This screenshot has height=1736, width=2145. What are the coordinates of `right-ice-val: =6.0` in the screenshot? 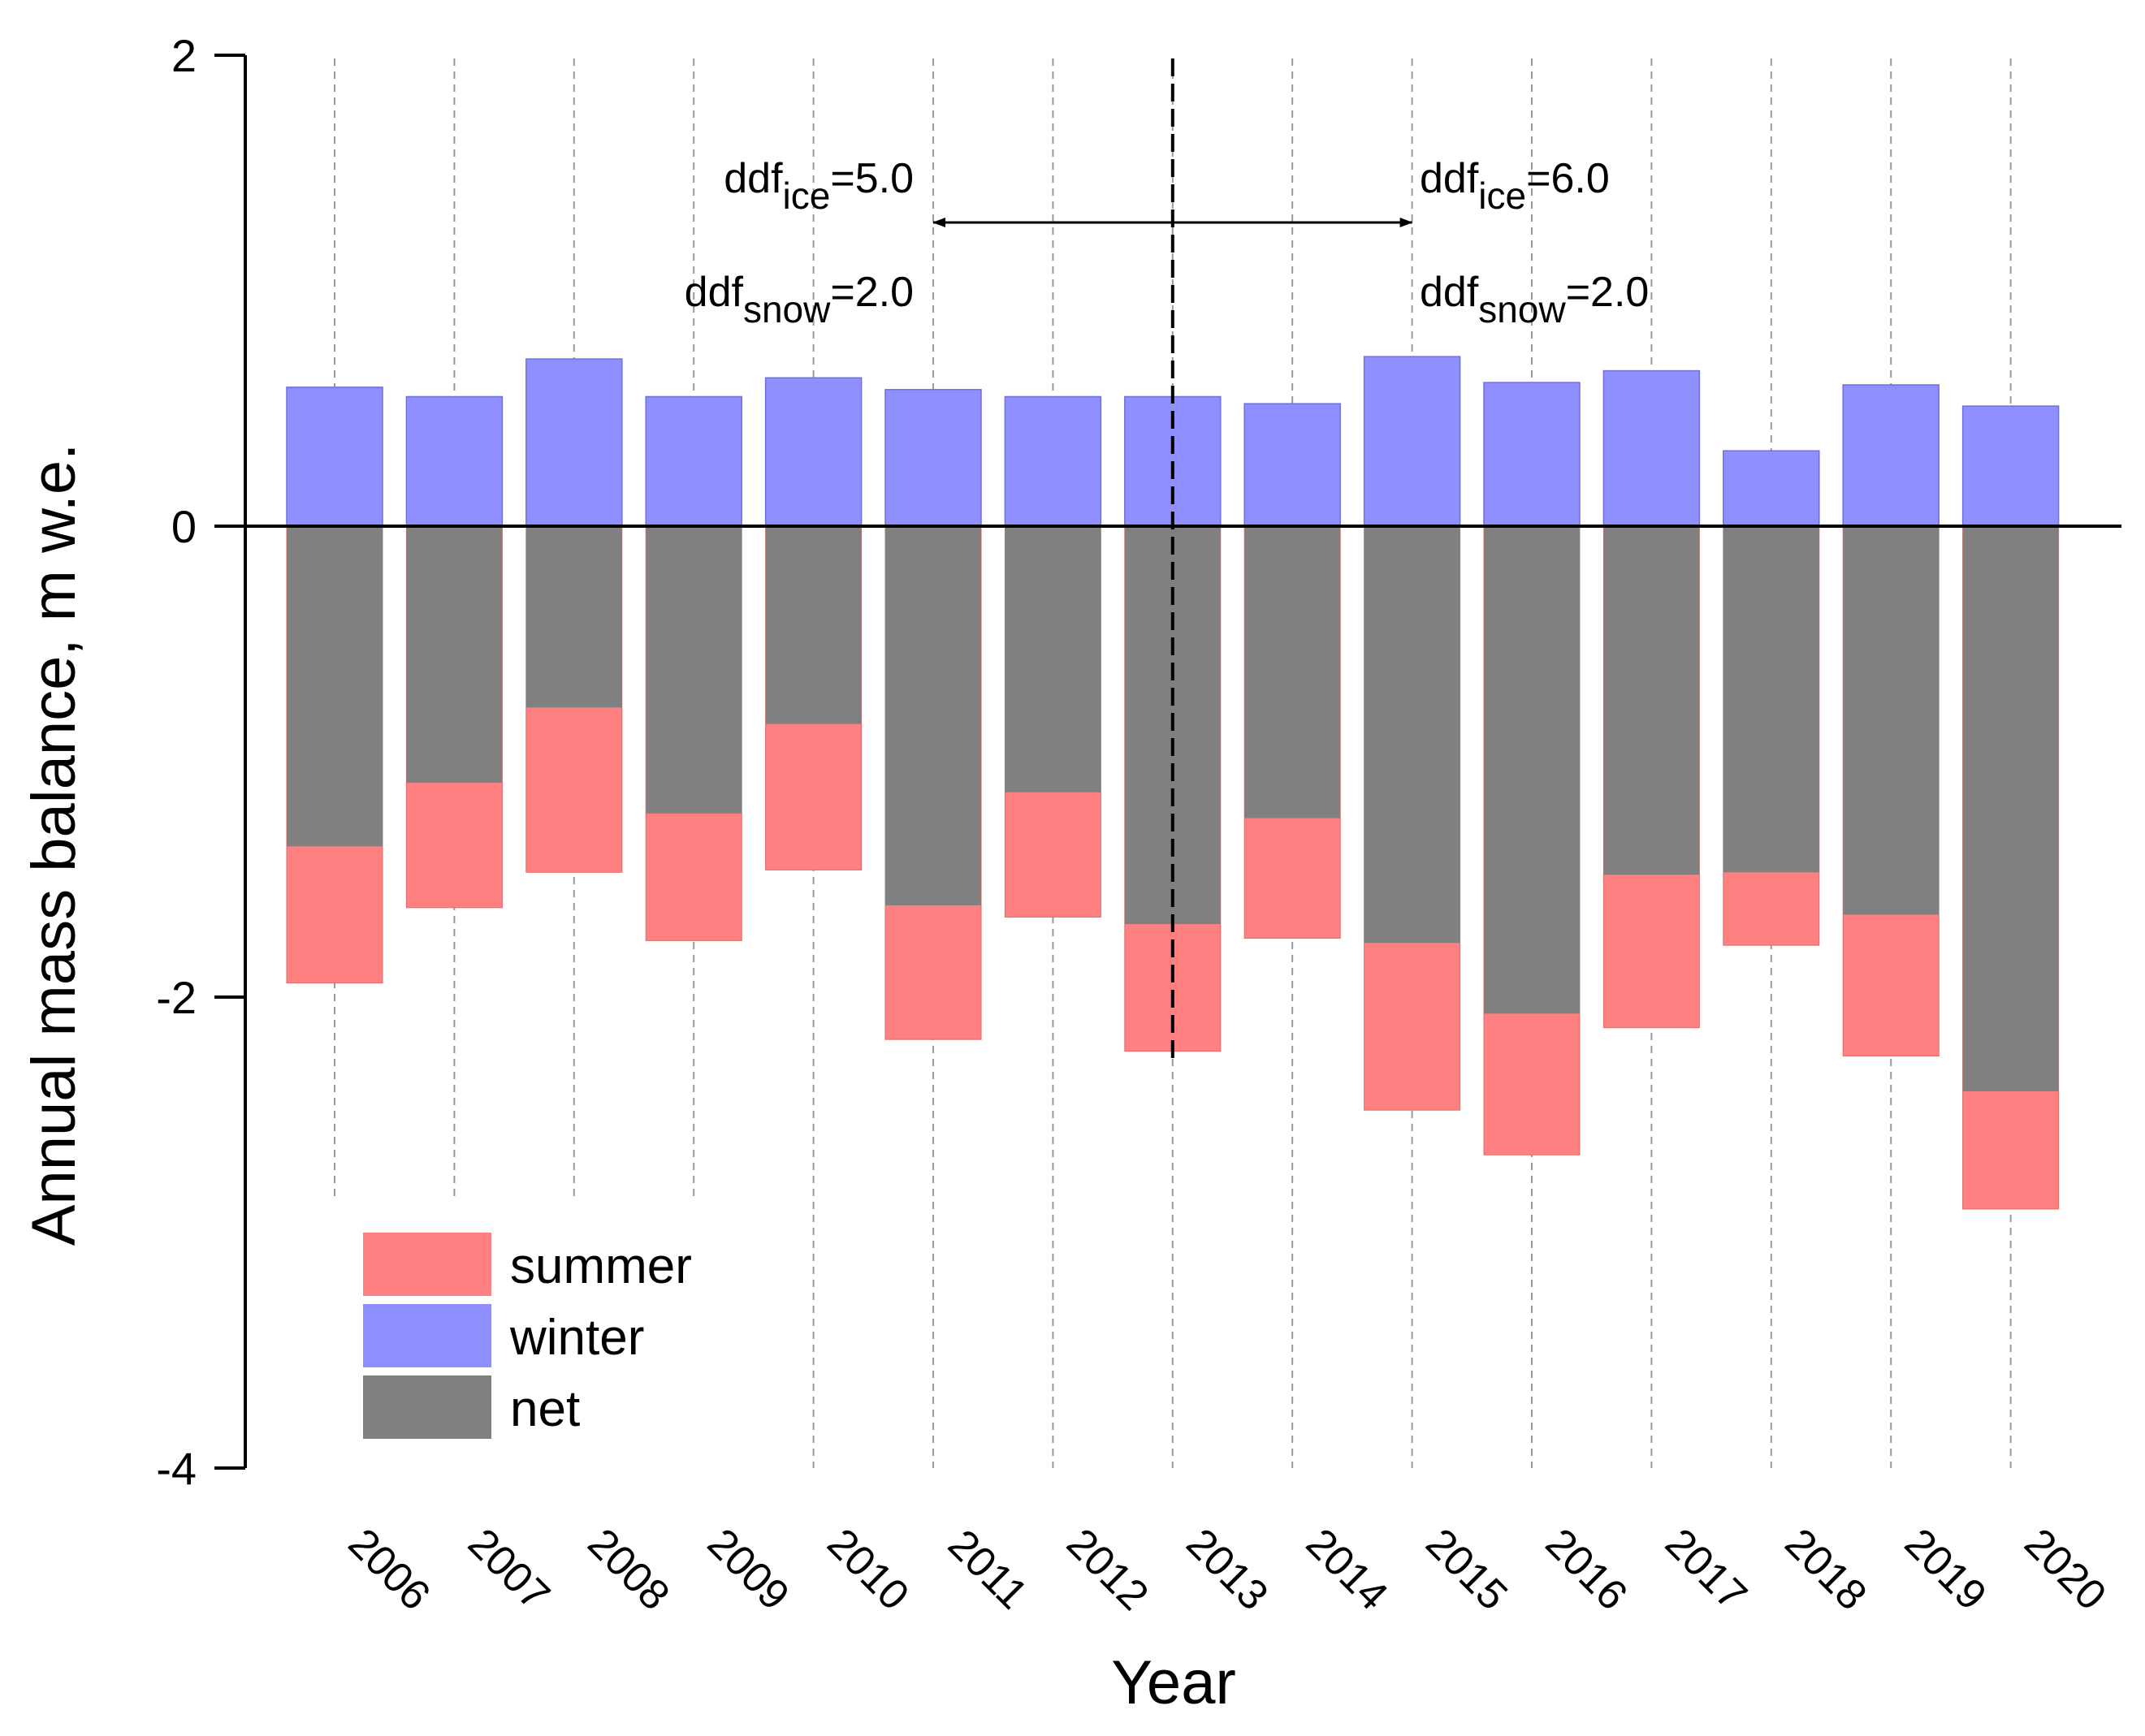 It's located at (1568, 178).